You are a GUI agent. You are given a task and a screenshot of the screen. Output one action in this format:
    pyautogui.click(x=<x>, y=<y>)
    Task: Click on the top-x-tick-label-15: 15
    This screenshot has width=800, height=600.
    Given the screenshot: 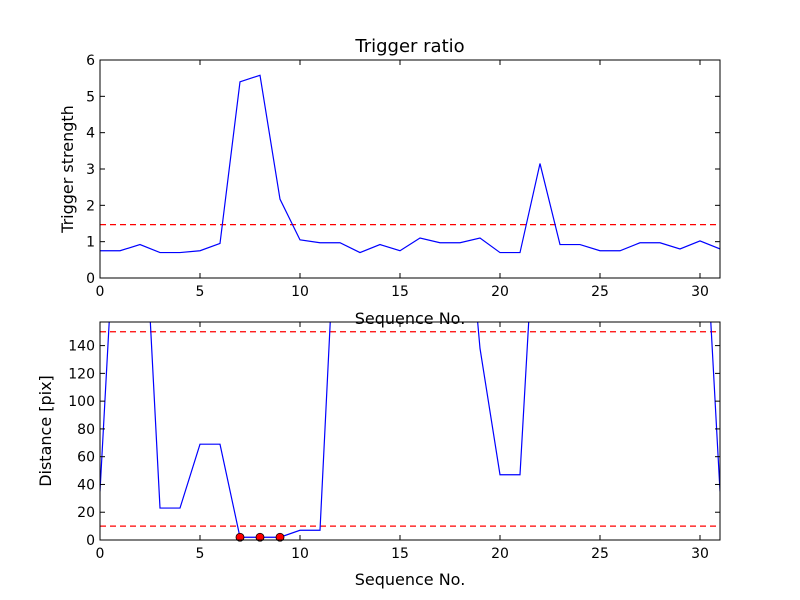 What is the action you would take?
    pyautogui.click(x=400, y=292)
    